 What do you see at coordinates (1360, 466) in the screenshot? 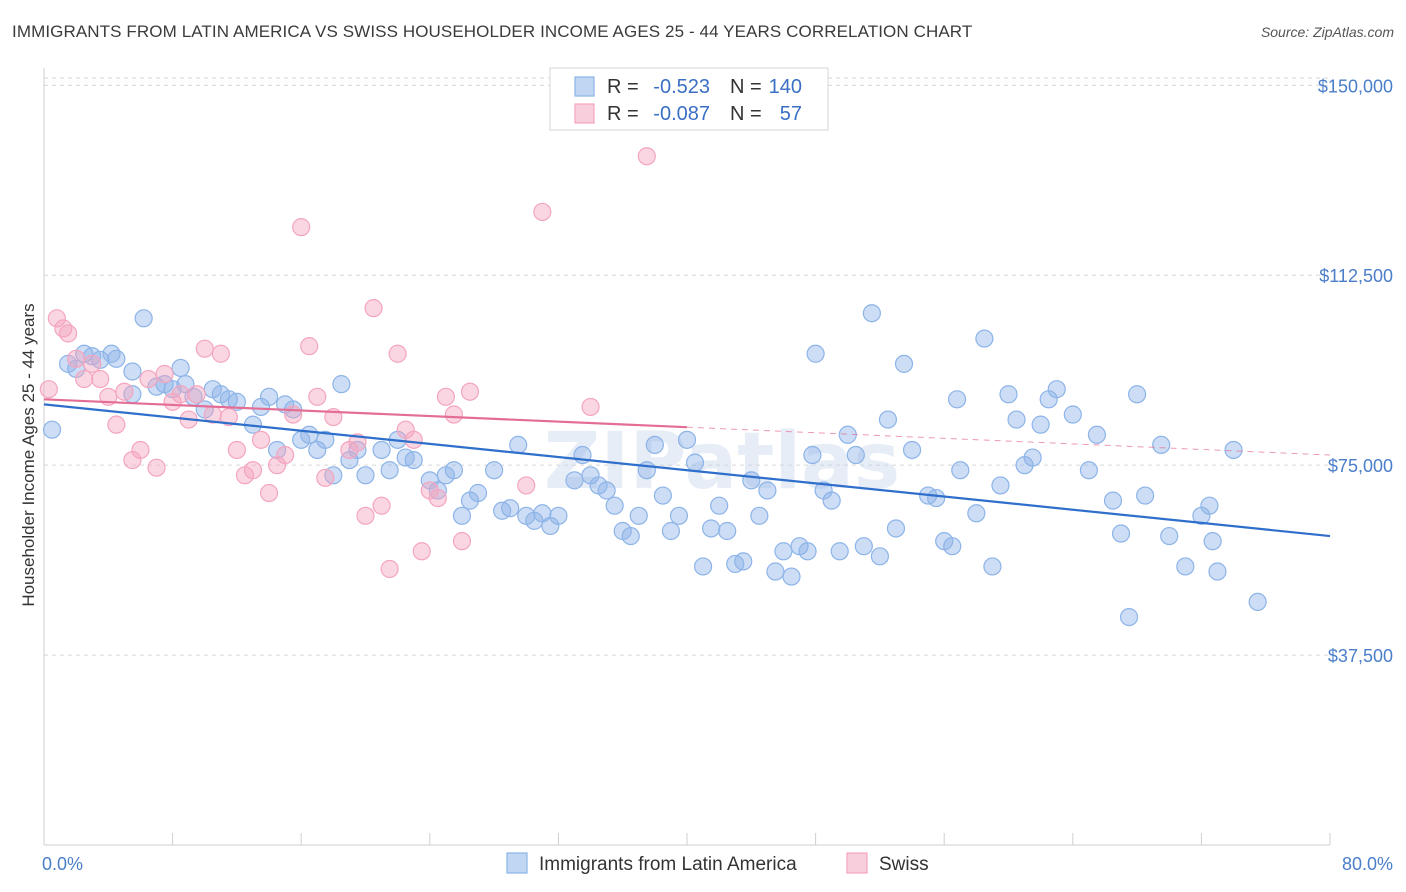
I see `y-tick-label: $75,000` at bounding box center [1360, 466].